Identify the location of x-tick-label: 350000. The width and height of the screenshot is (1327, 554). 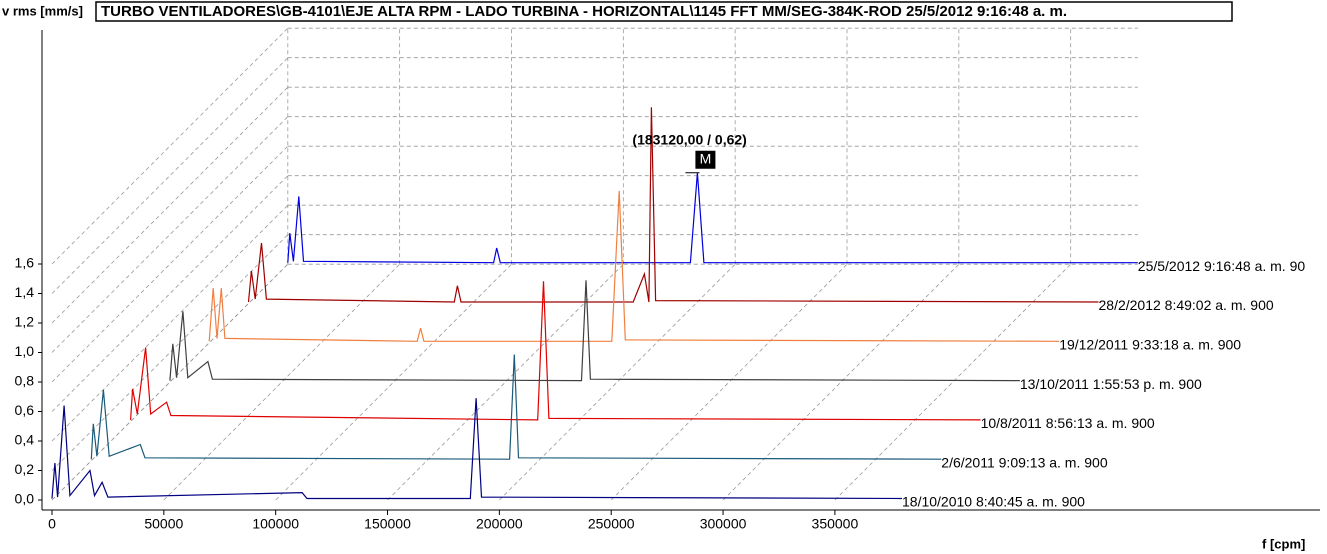
(835, 524).